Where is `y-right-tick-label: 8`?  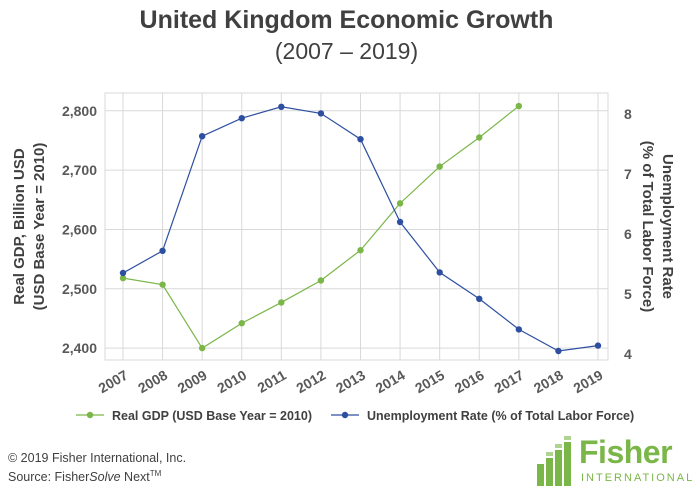
y-right-tick-label: 8 is located at coordinates (628, 114).